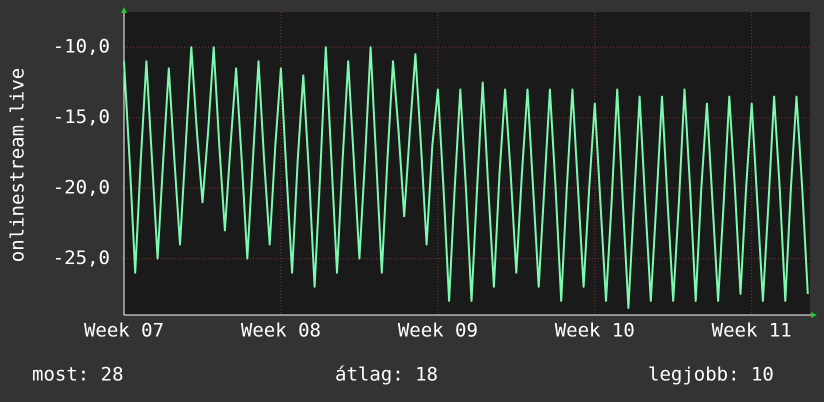 The height and width of the screenshot is (402, 824). What do you see at coordinates (752, 331) in the screenshot?
I see `x-tick-label: Week 11` at bounding box center [752, 331].